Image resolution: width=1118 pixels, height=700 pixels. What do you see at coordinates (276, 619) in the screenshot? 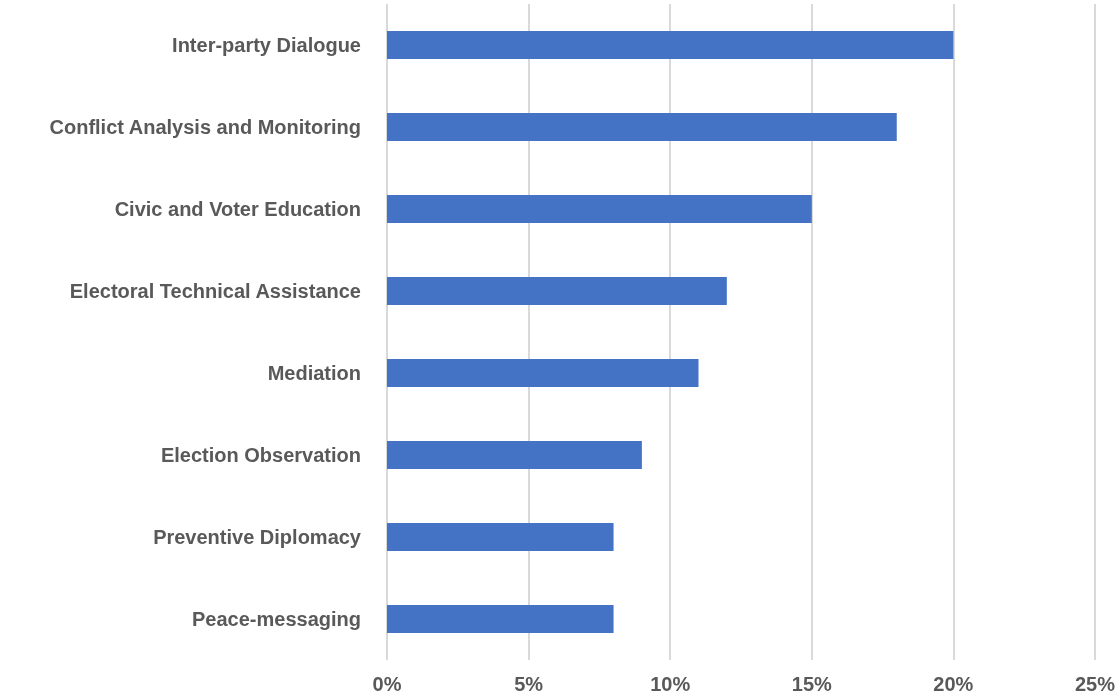
I see `y-tick-label: Peace-messaging` at bounding box center [276, 619].